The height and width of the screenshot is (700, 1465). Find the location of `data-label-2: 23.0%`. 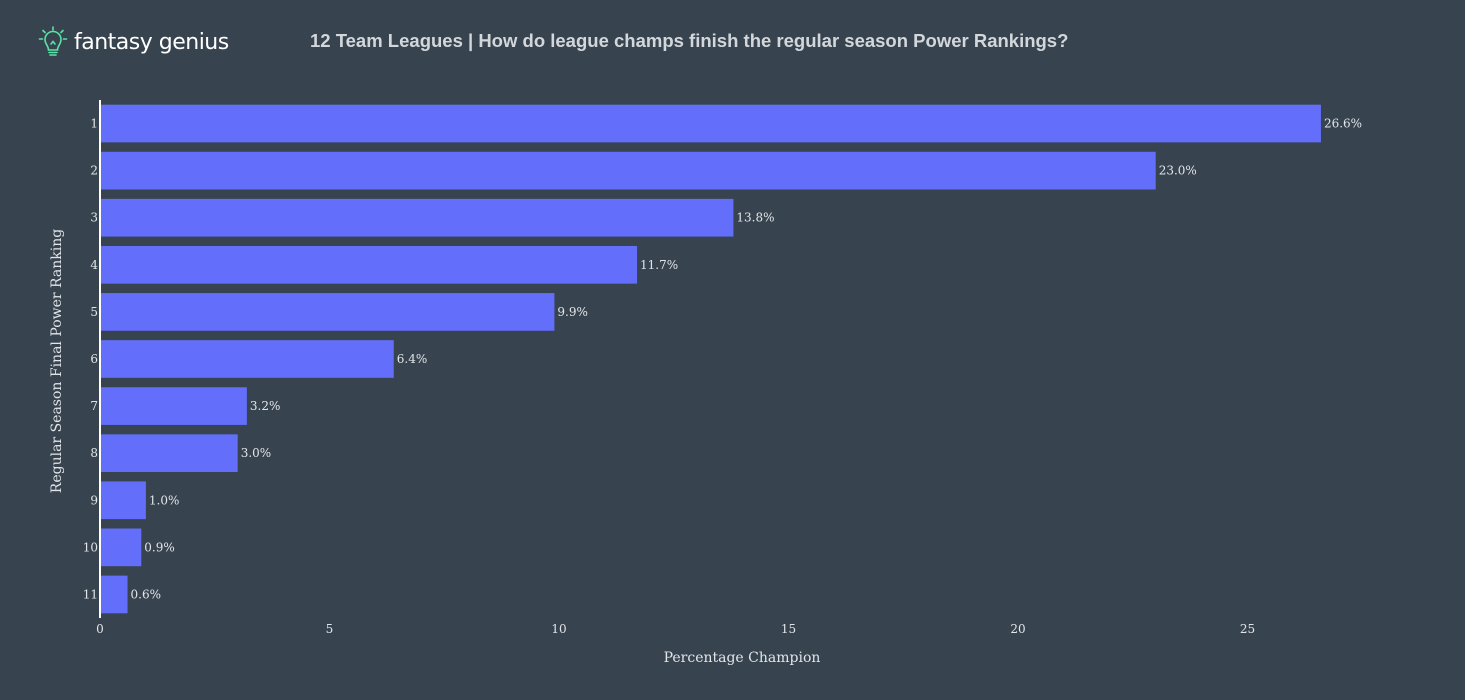

data-label-2: 23.0% is located at coordinates (1178, 171).